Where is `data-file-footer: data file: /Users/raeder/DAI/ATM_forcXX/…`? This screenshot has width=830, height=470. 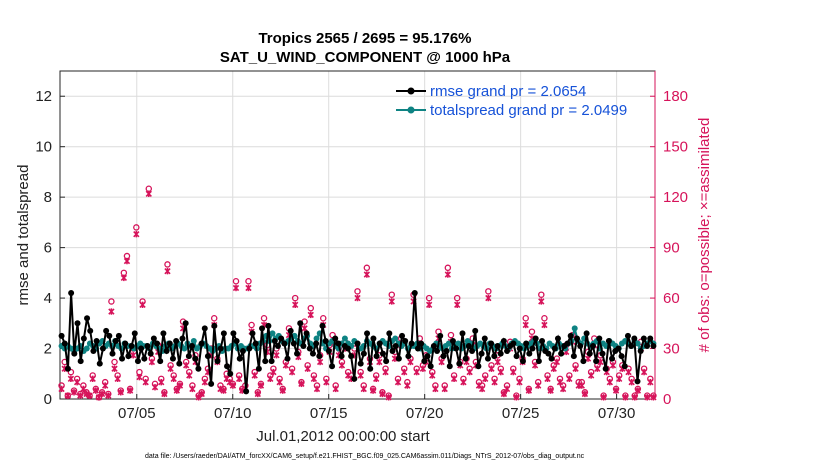 data-file-footer: data file: /Users/raeder/DAI/ATM_forcXX/… is located at coordinates (365, 456).